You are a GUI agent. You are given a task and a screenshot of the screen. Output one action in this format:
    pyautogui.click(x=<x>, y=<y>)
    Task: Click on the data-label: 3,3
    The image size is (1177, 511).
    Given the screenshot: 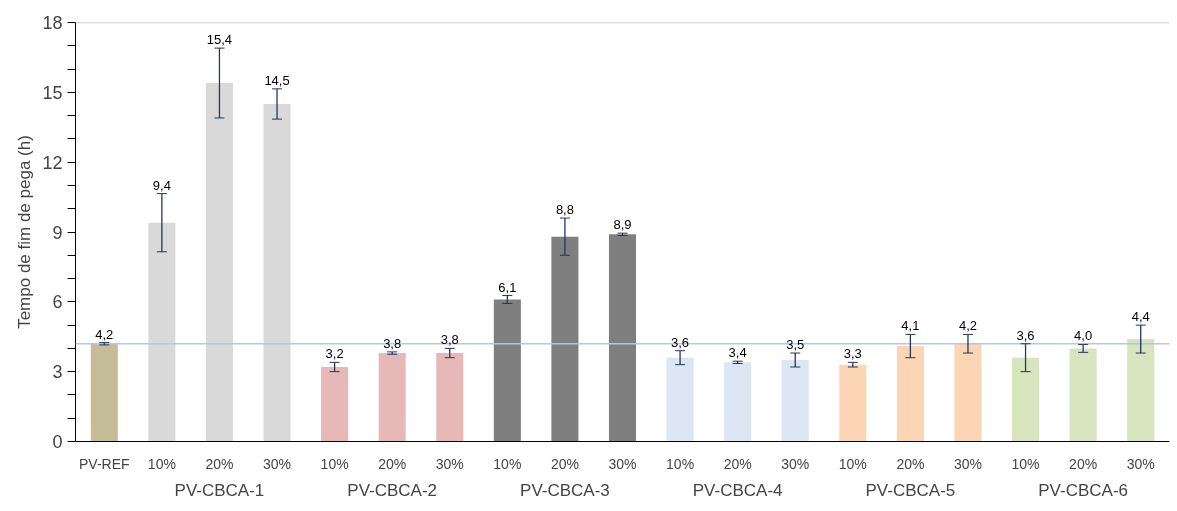 What is the action you would take?
    pyautogui.click(x=852, y=354)
    